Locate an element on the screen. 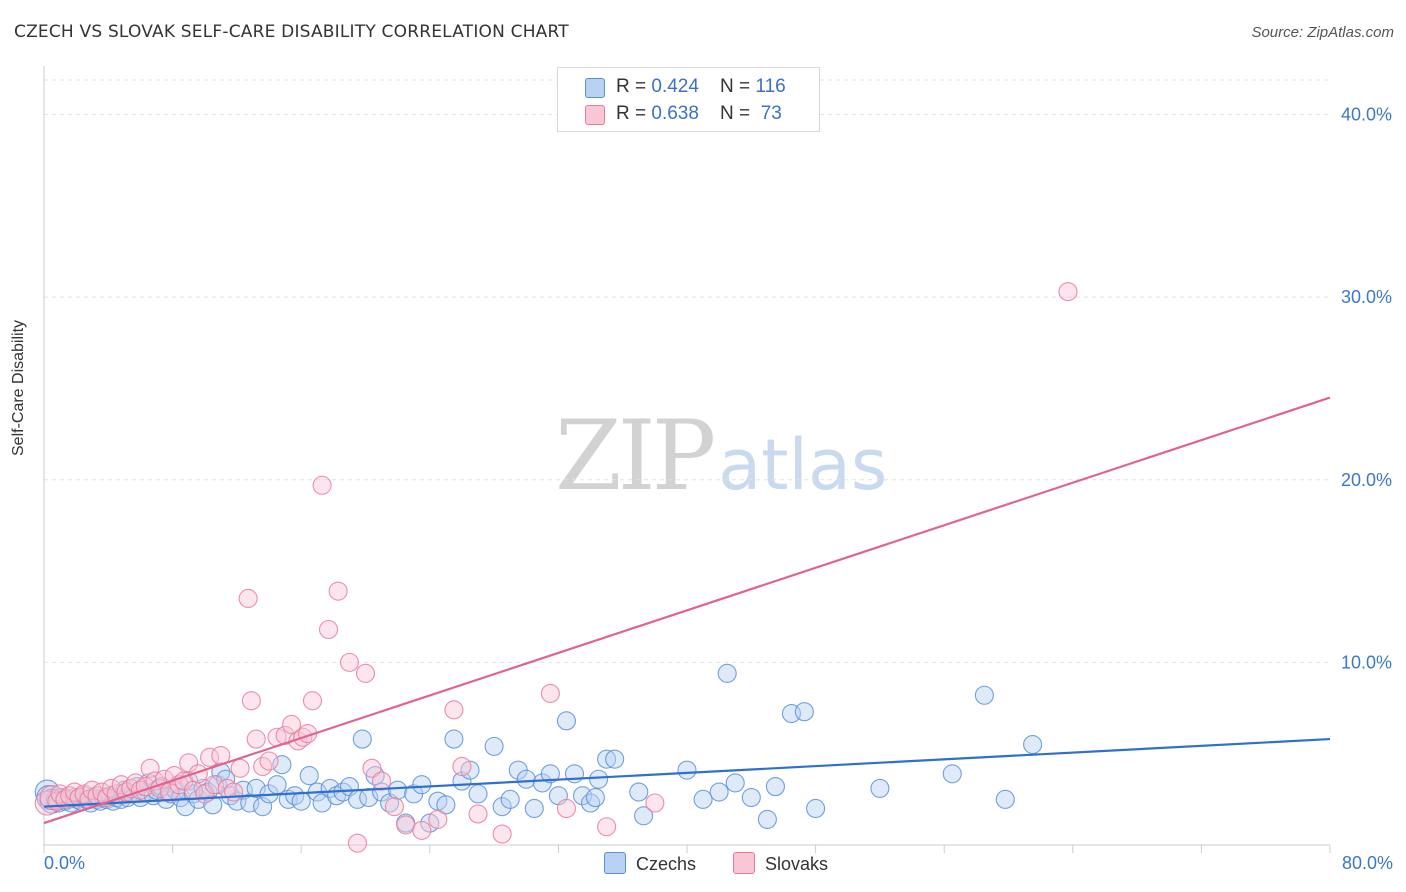 The image size is (1406, 892). legend-item-czechs: Czechs is located at coordinates (650, 863).